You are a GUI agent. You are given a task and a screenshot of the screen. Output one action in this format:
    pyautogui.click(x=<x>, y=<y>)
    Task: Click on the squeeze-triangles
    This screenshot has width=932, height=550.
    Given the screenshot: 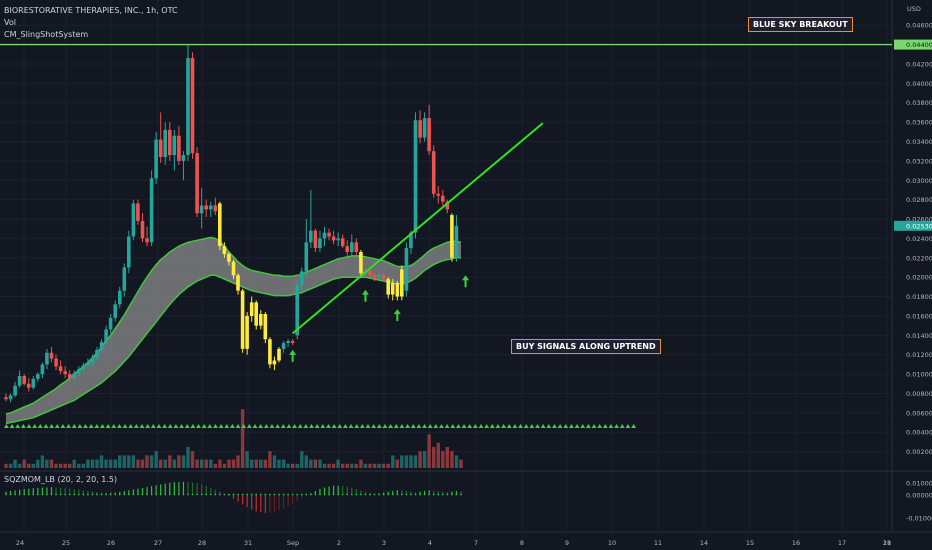 What is the action you would take?
    pyautogui.click(x=320, y=426)
    